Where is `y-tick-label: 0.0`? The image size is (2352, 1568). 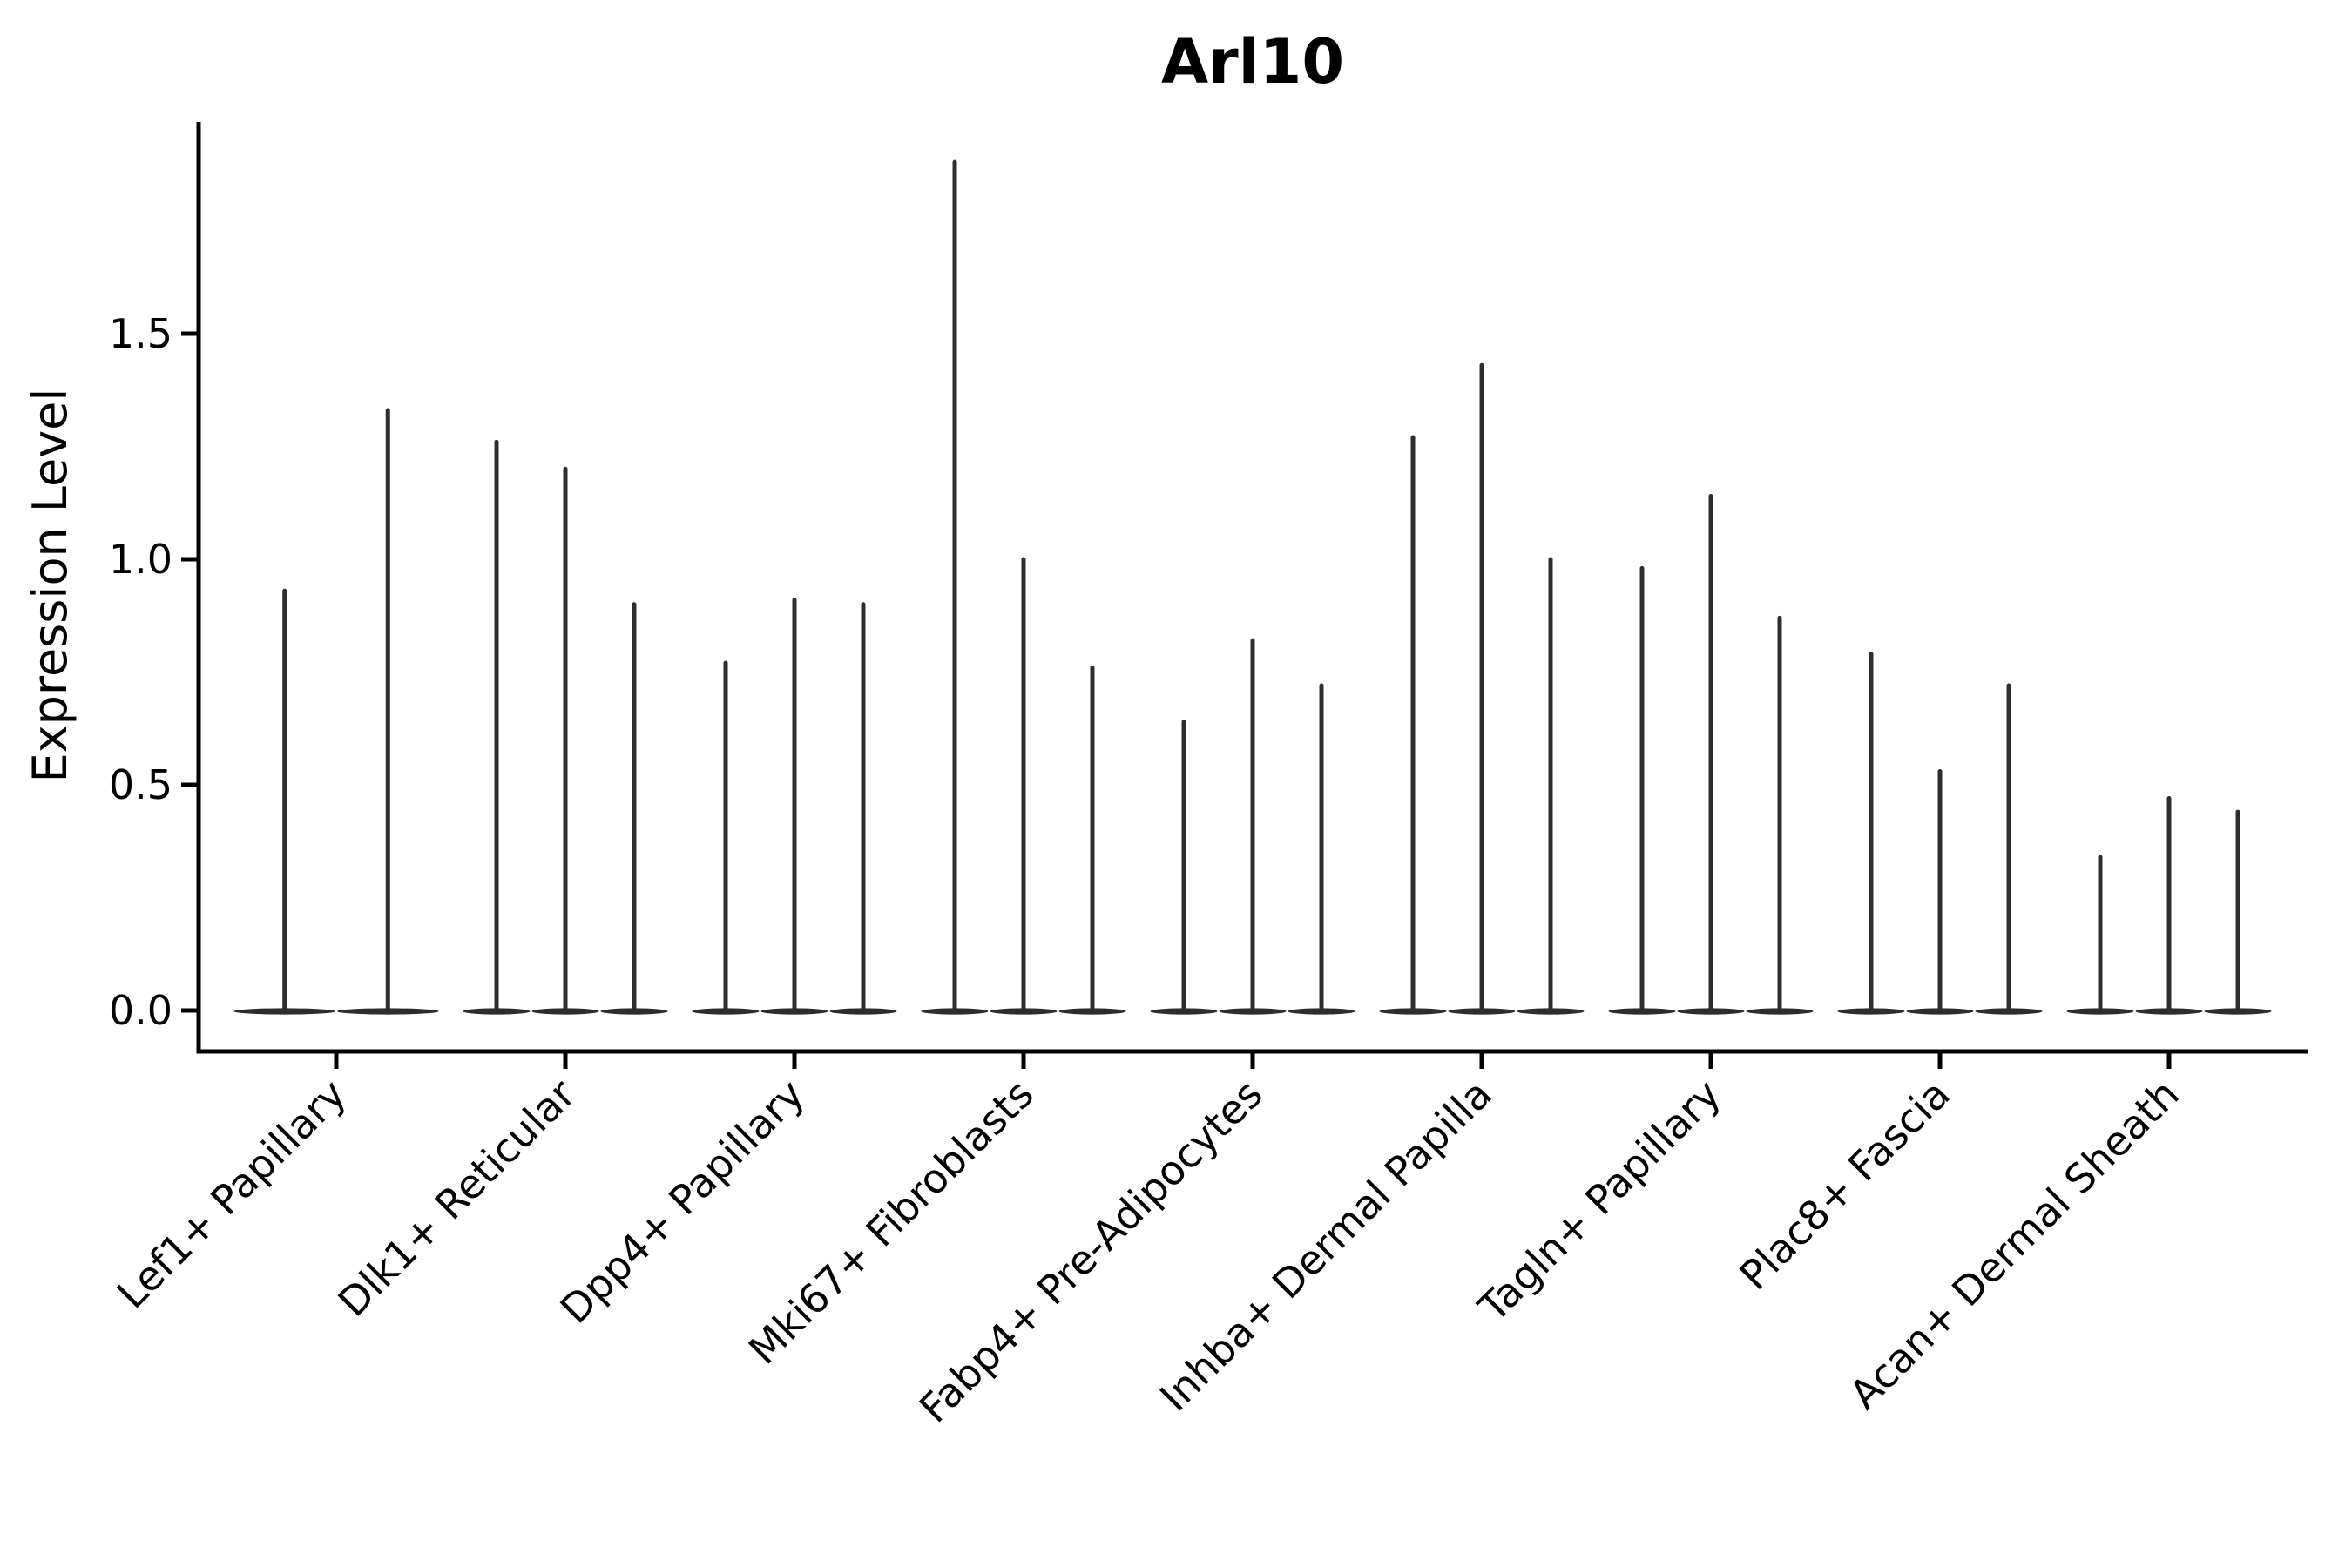 y-tick-label: 0.0 is located at coordinates (140, 1011).